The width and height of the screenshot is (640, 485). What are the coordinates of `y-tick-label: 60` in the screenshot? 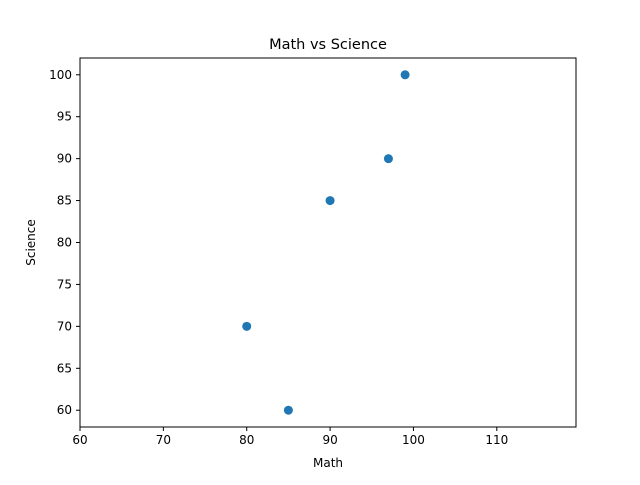 It's located at (64, 410).